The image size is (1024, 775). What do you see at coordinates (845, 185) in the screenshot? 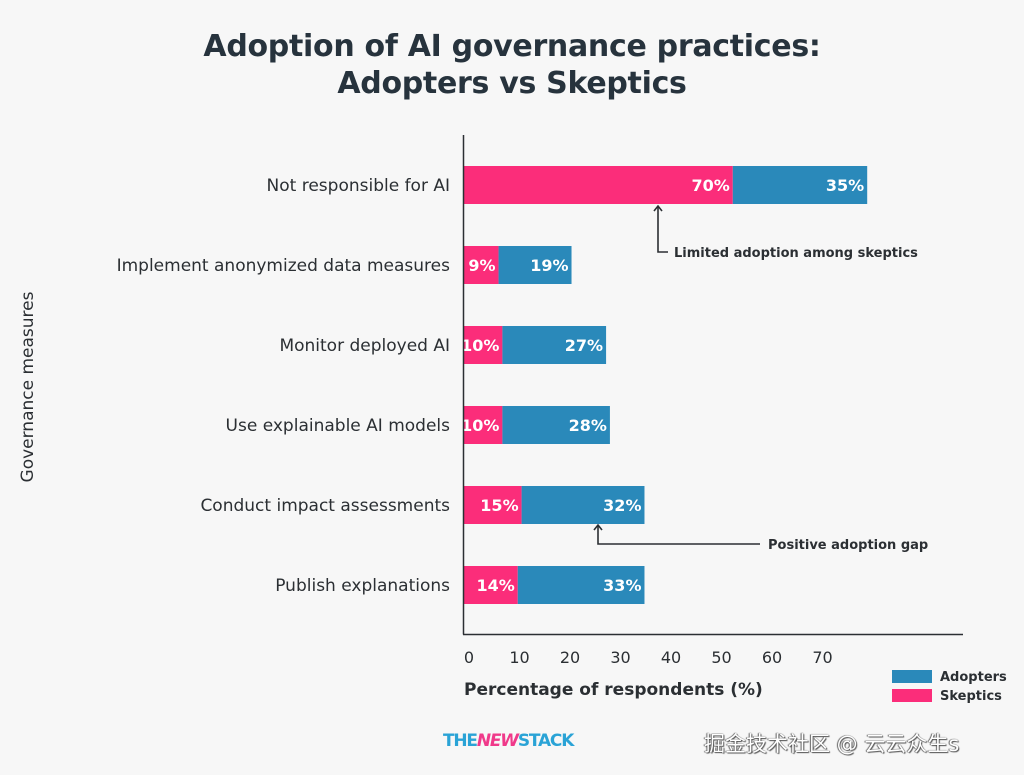
I see `value-label-adopters: 35%` at bounding box center [845, 185].